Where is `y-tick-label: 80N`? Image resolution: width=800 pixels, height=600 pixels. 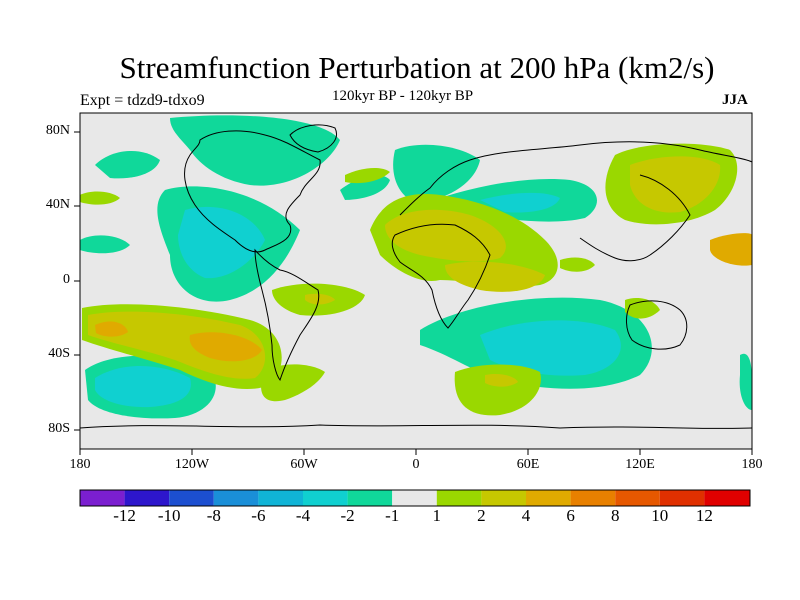 y-tick-label: 80N is located at coordinates (57, 130).